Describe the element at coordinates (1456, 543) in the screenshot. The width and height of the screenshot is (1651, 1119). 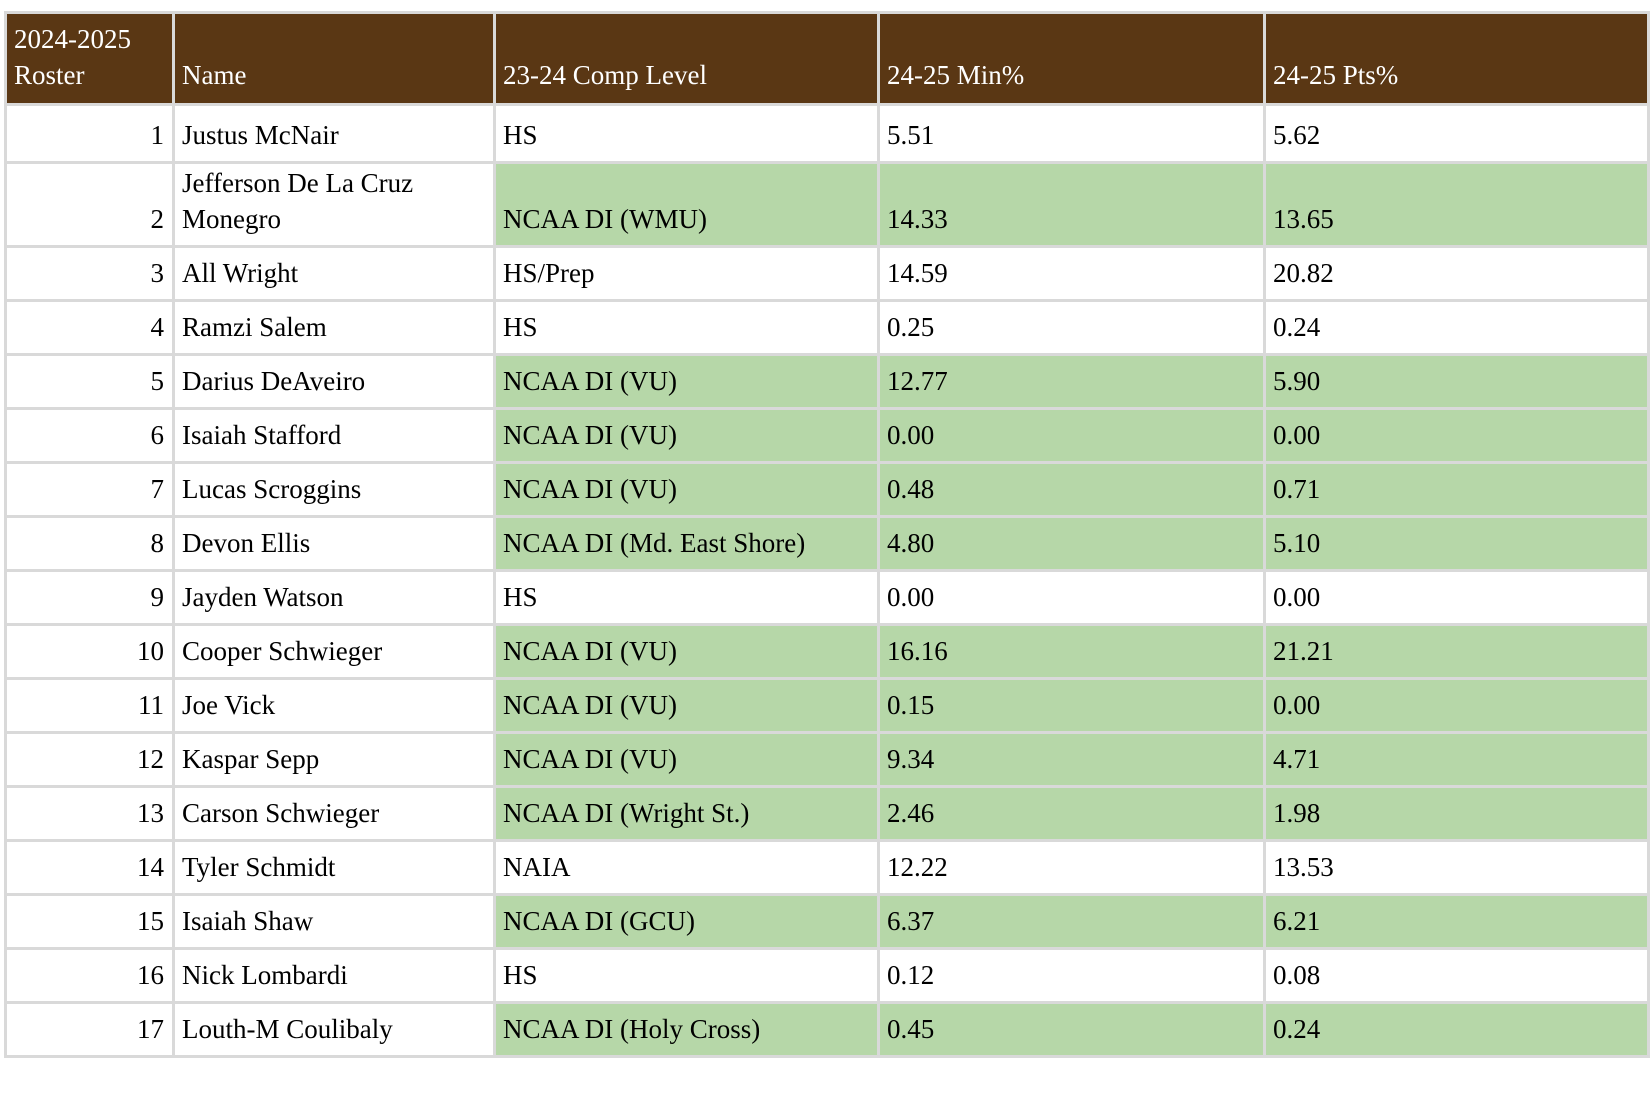
I see `pts-pct-cell: 5.10` at that location.